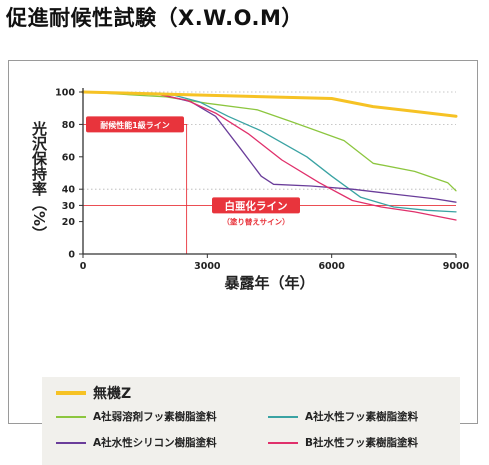 Image resolution: width=489 pixels, height=465 pixels. What do you see at coordinates (69, 157) in the screenshot?
I see `y-tick-label: 60` at bounding box center [69, 157].